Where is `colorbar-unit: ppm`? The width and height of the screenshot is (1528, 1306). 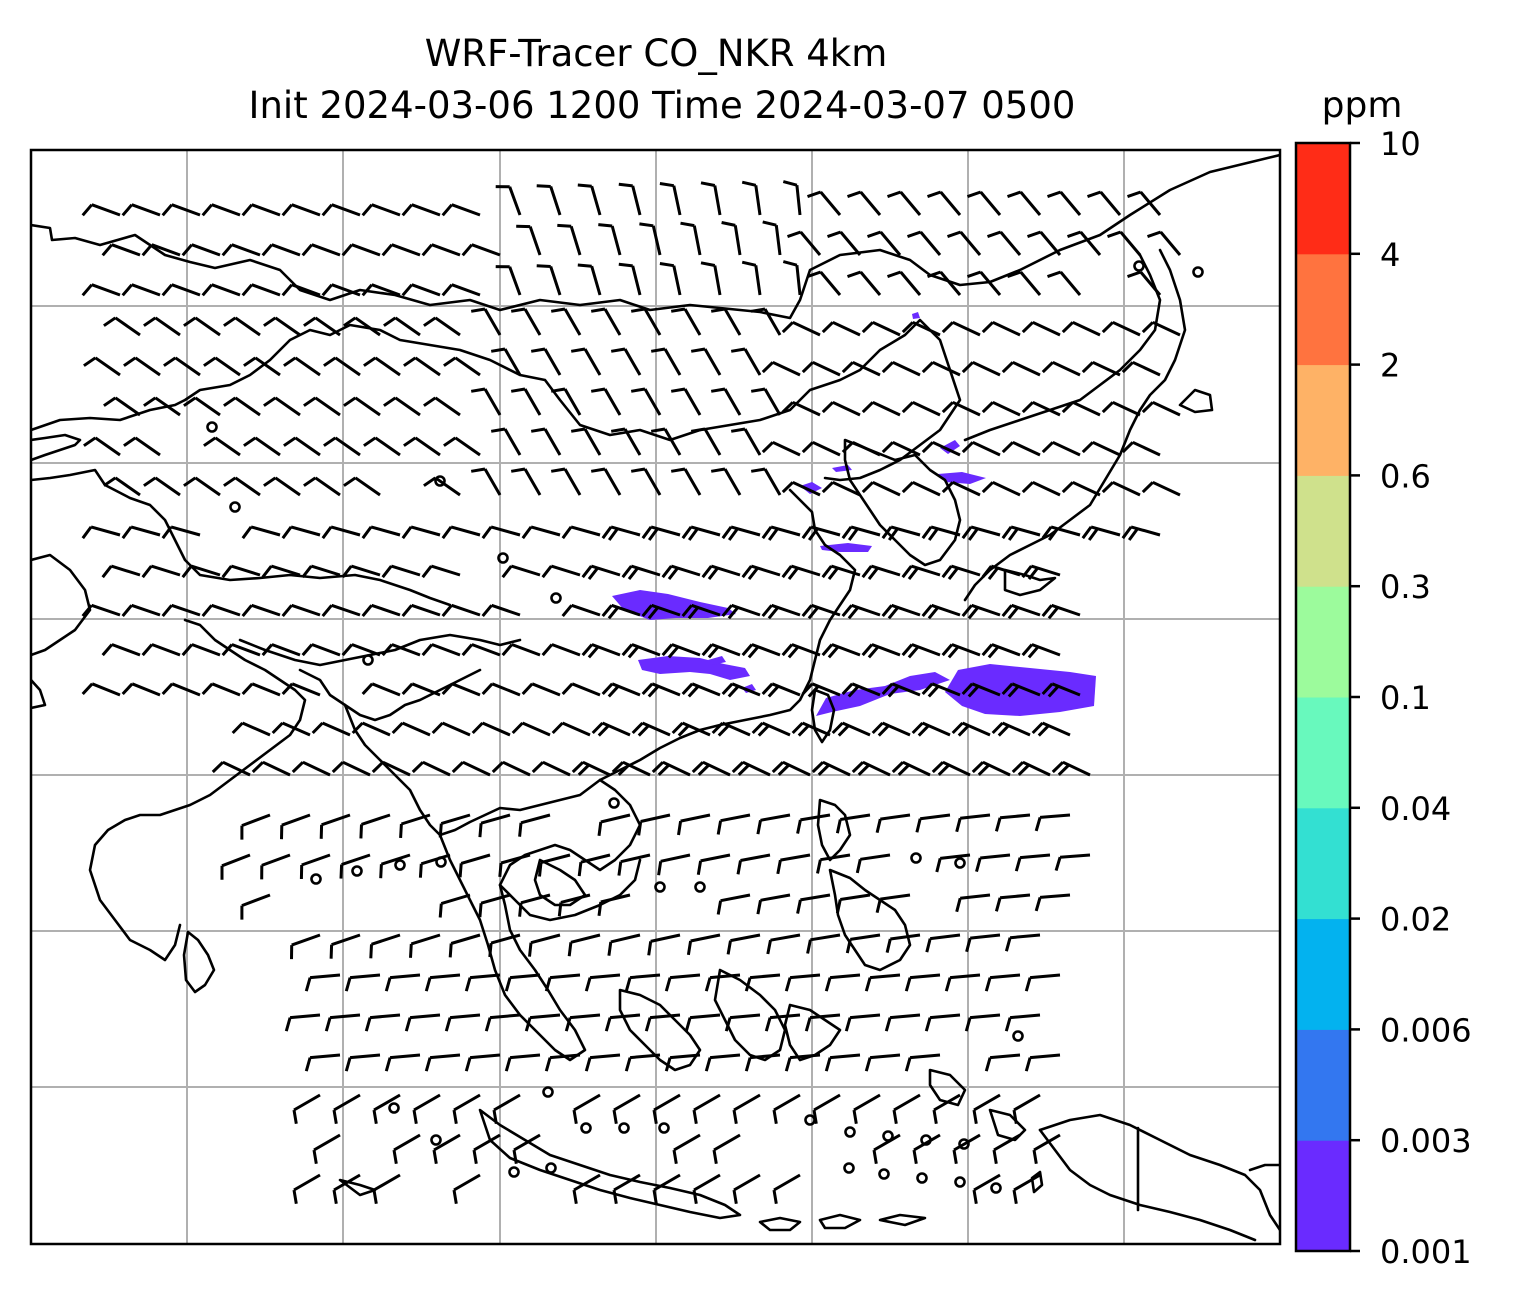 colorbar-unit: ppm is located at coordinates (1362, 105).